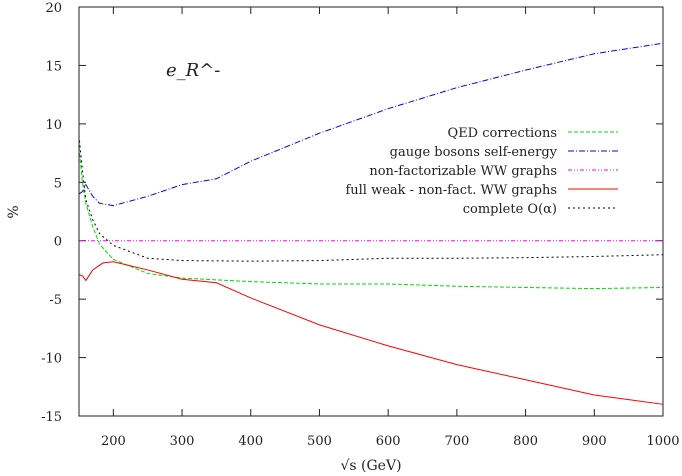 Image resolution: width=682 pixels, height=476 pixels. What do you see at coordinates (113, 441) in the screenshot?
I see `x-tick-label: 200` at bounding box center [113, 441].